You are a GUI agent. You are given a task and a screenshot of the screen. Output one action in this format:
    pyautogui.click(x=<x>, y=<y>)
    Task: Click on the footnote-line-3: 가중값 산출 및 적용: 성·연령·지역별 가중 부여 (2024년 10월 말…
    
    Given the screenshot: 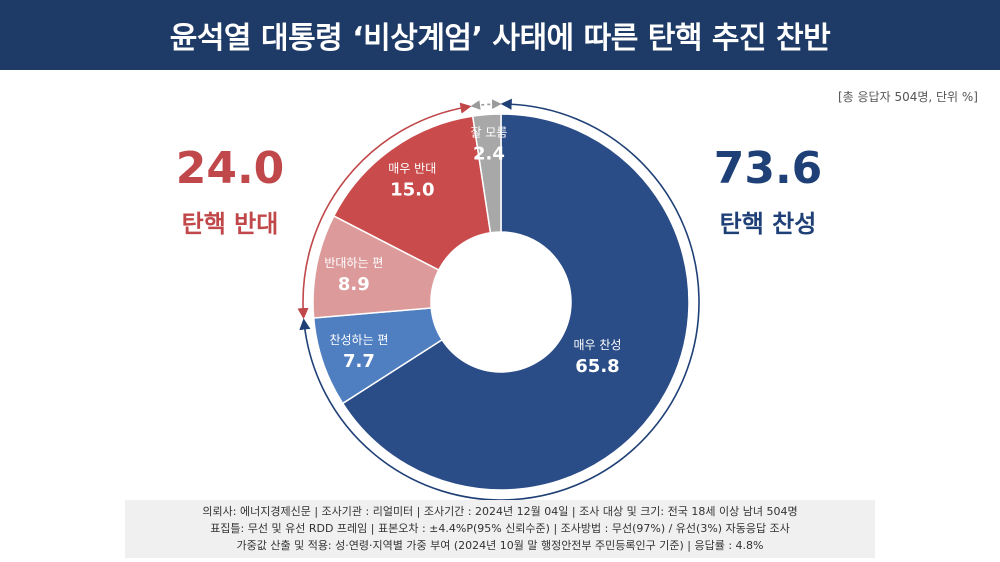 What is the action you would take?
    pyautogui.click(x=500, y=545)
    